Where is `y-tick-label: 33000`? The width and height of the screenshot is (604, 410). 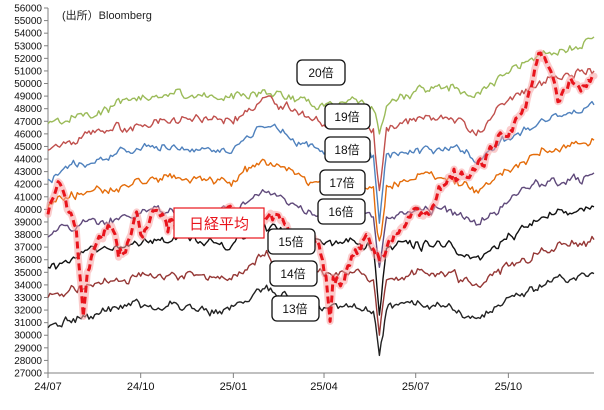
y-tick-label: 33000 is located at coordinates (28, 298).